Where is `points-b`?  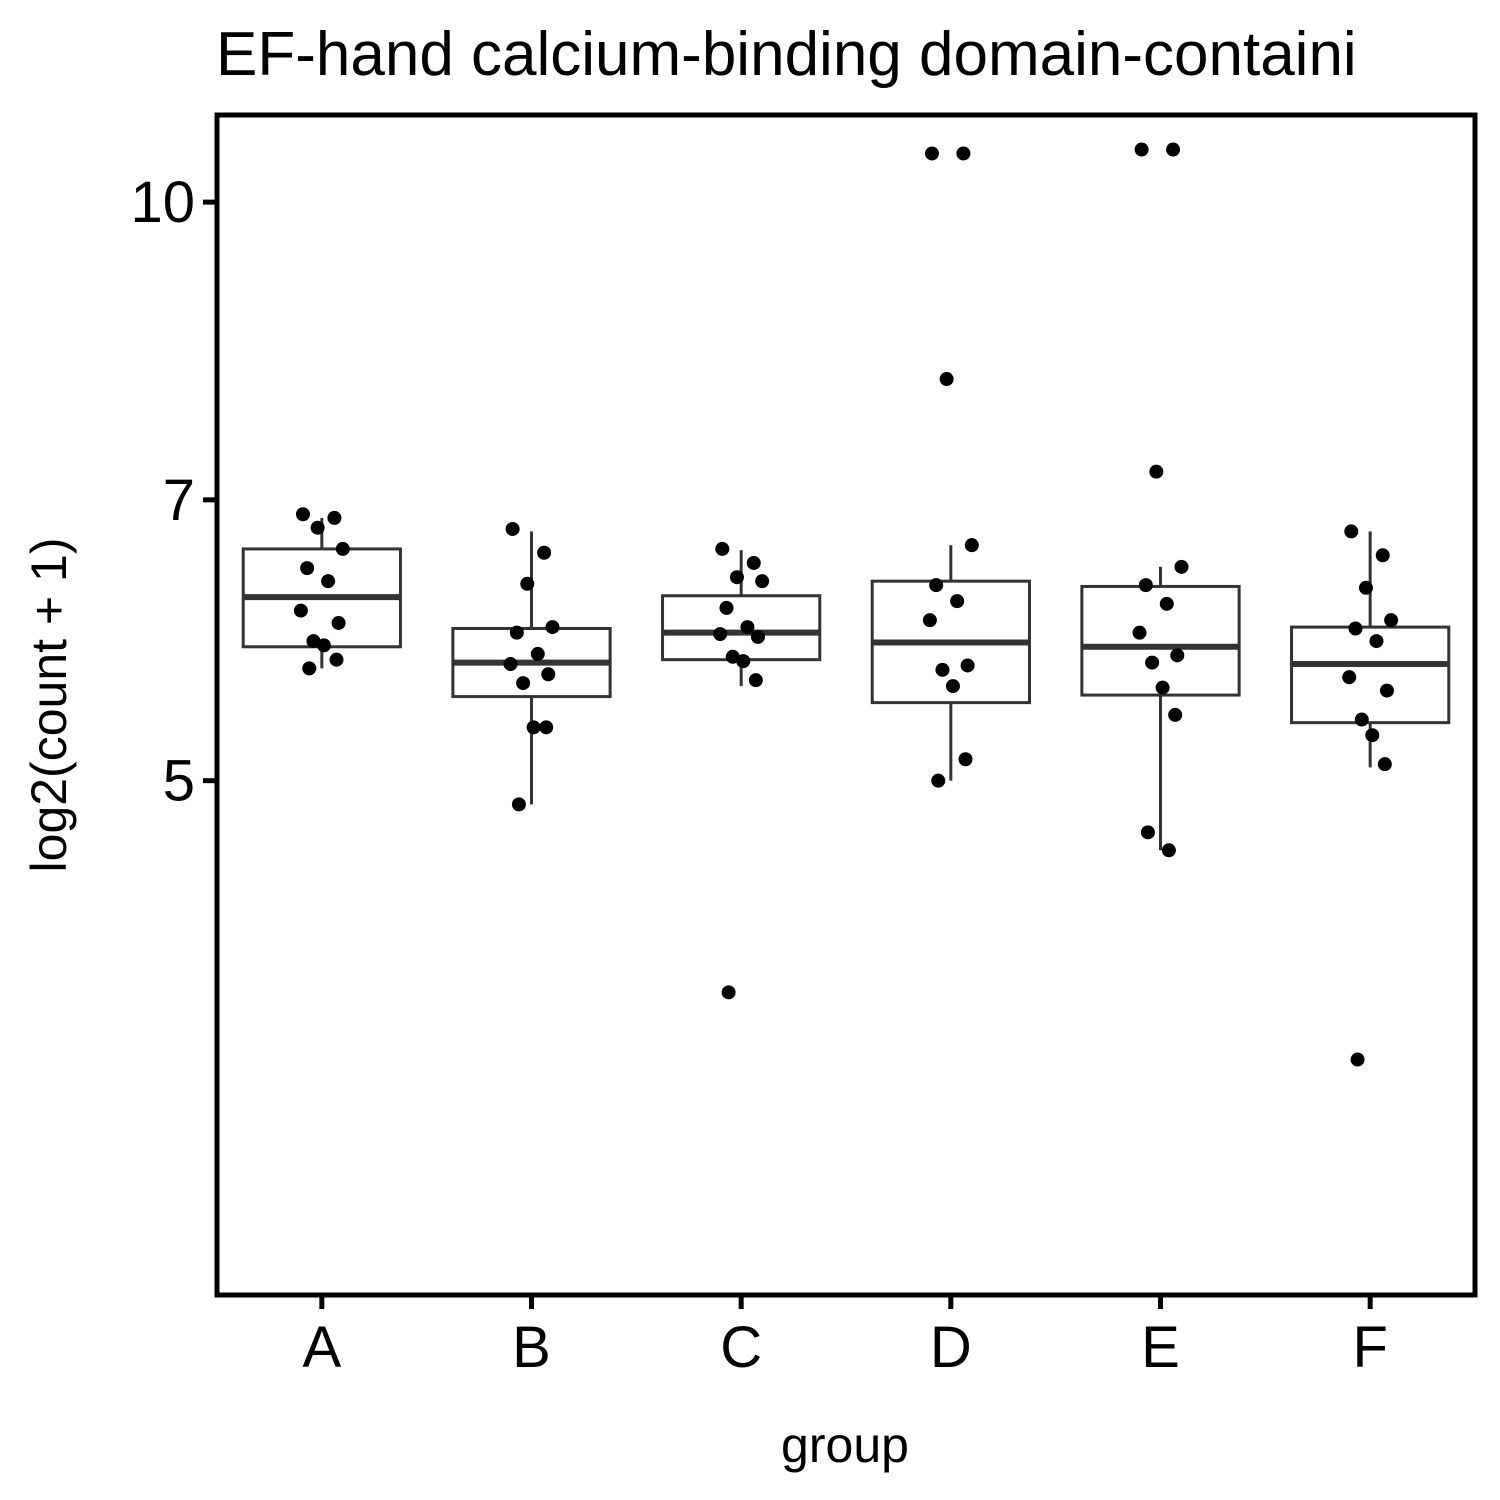 points-b is located at coordinates (531, 666).